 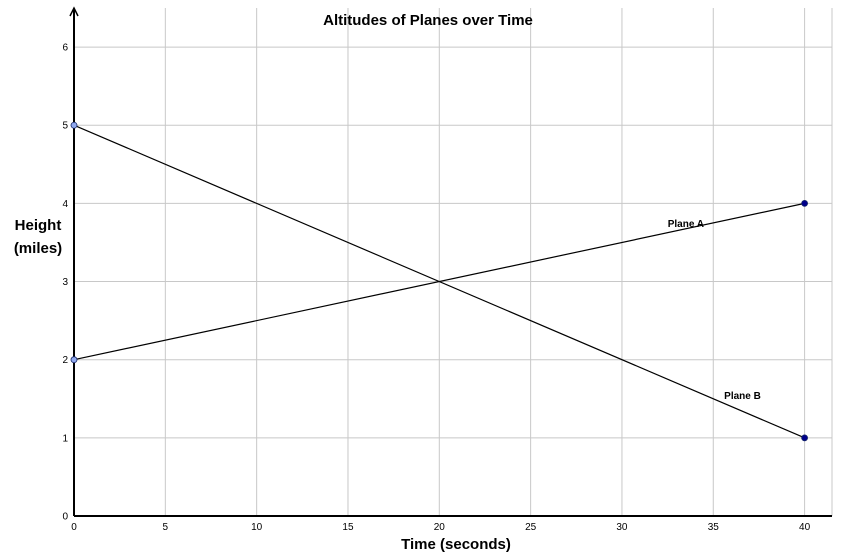 What do you see at coordinates (742, 396) in the screenshot?
I see `series-label-plane-b: Plane B` at bounding box center [742, 396].